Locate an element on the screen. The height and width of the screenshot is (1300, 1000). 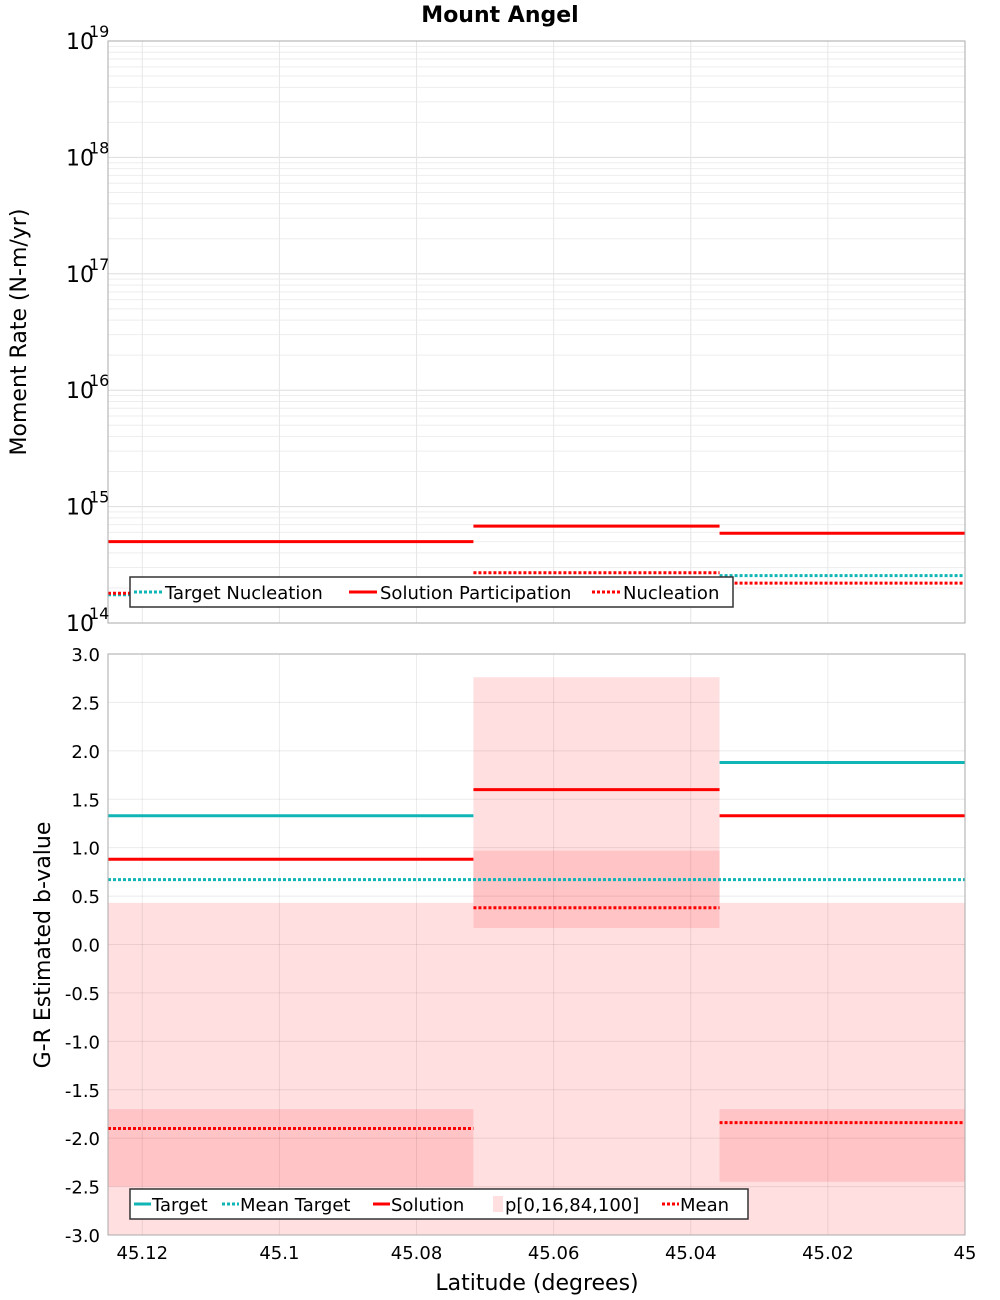
bottom-y-tick-label: 1.5 is located at coordinates (85, 800).